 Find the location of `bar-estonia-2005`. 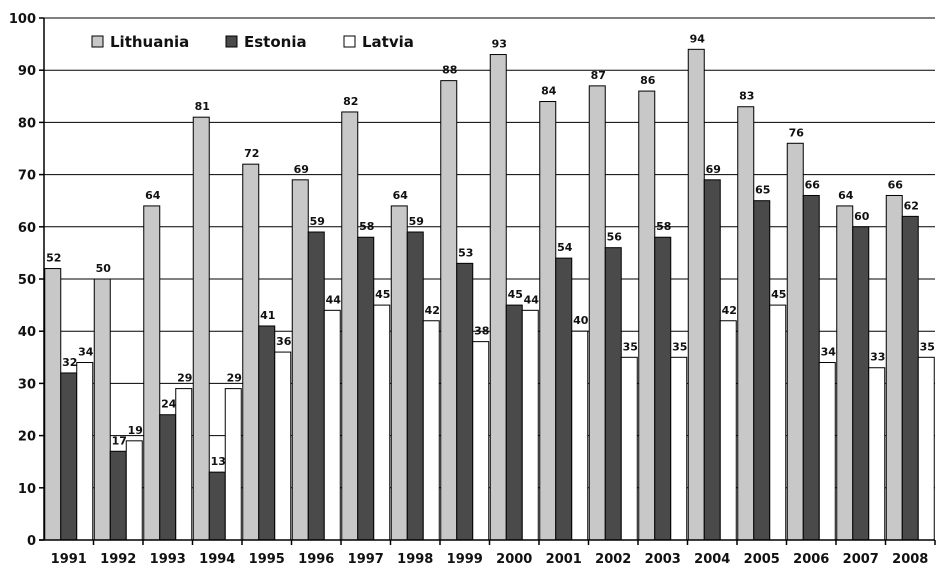

bar-estonia-2005 is located at coordinates (762, 370).